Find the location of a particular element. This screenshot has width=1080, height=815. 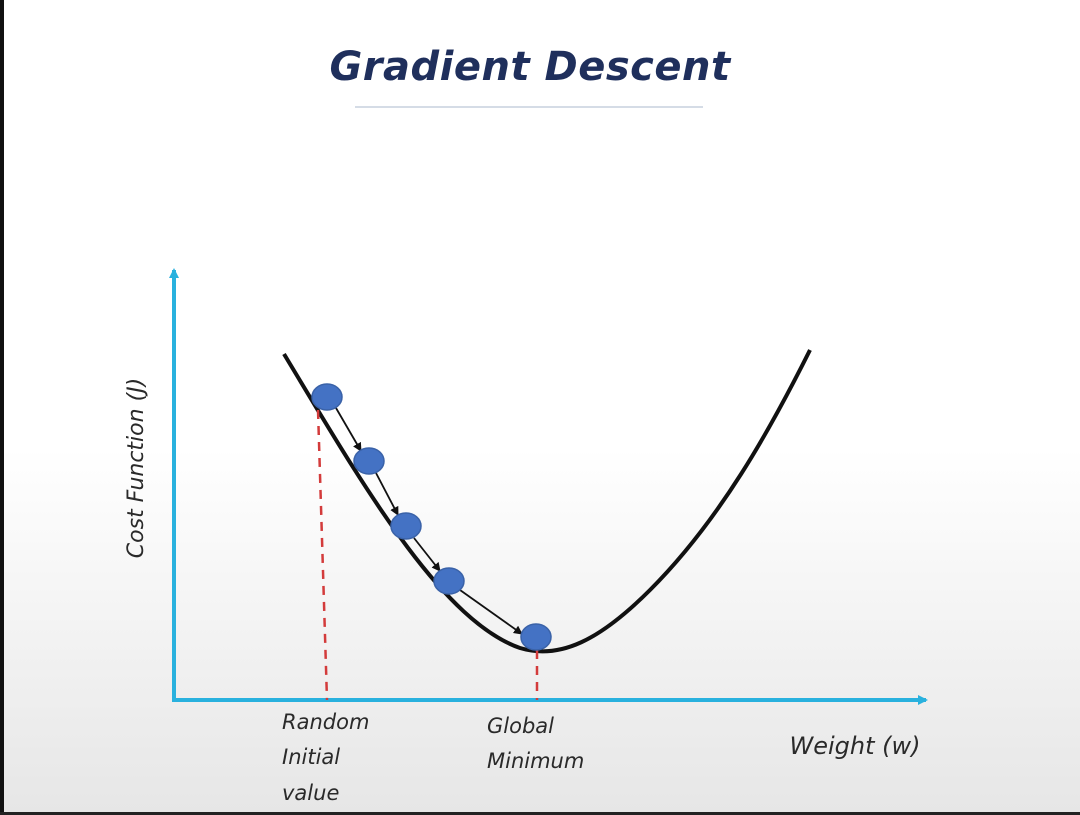

random-initial-label-line-1: Random is located at coordinates (325, 722).